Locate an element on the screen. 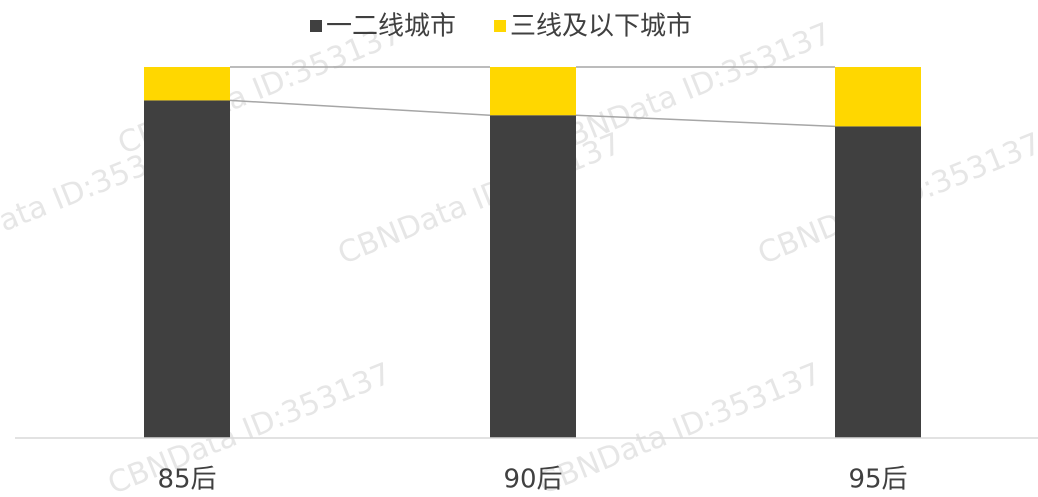  legend-label: 三线及以下城市 is located at coordinates (601, 27).